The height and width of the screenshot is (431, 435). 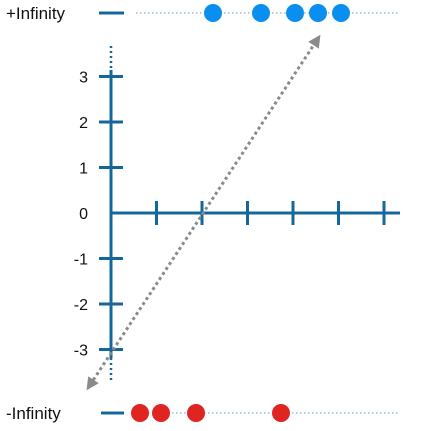 I want to click on plus-infinity-label: +Infinity, so click(x=36, y=13).